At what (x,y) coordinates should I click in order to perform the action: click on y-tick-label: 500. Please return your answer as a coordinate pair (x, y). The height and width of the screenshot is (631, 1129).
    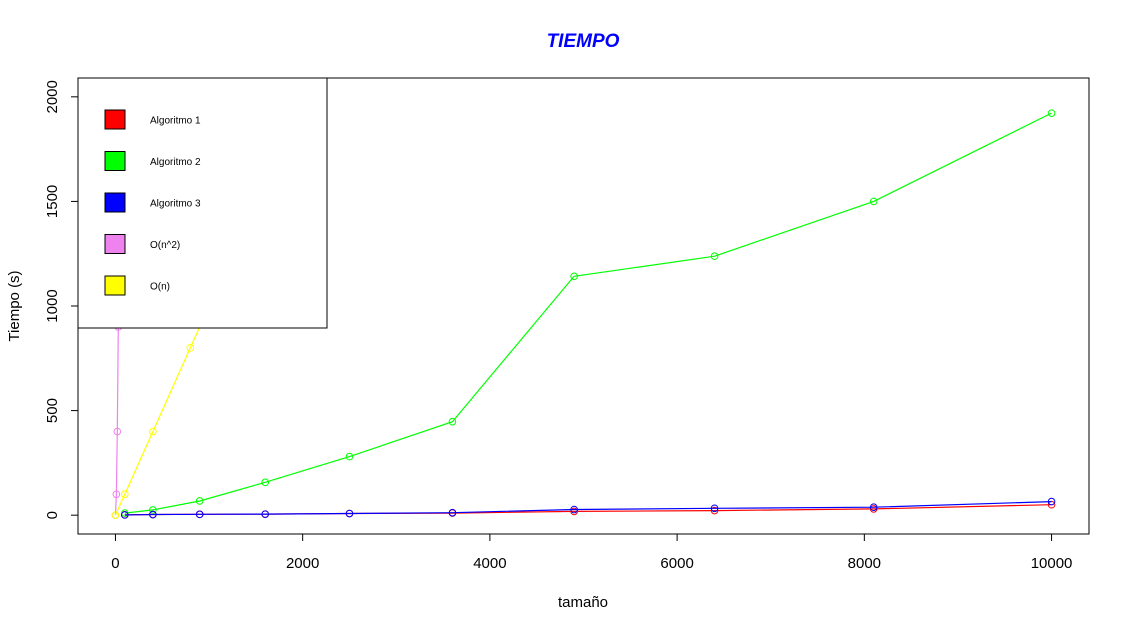
    Looking at the image, I should click on (52, 410).